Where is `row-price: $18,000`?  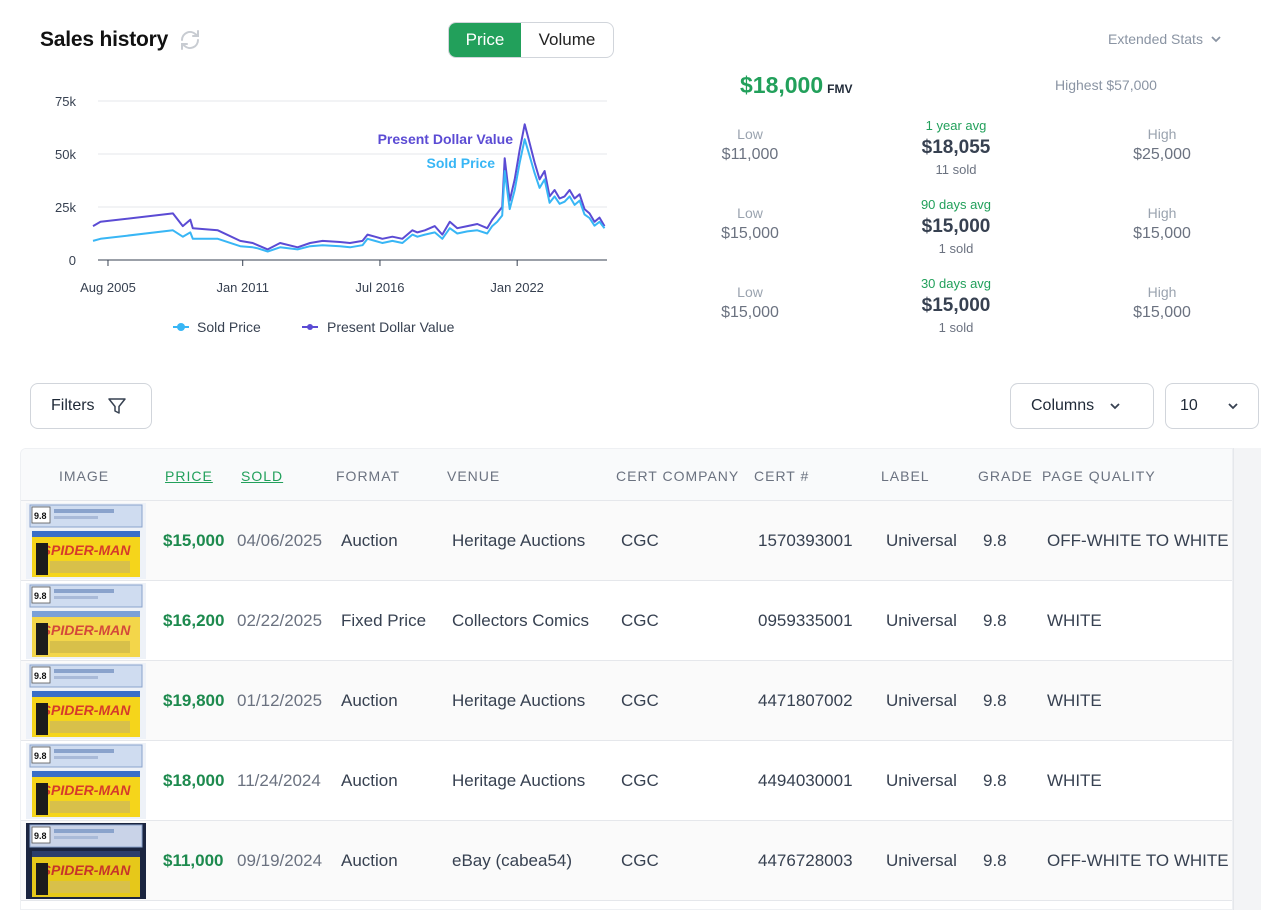 row-price: $18,000 is located at coordinates (194, 780).